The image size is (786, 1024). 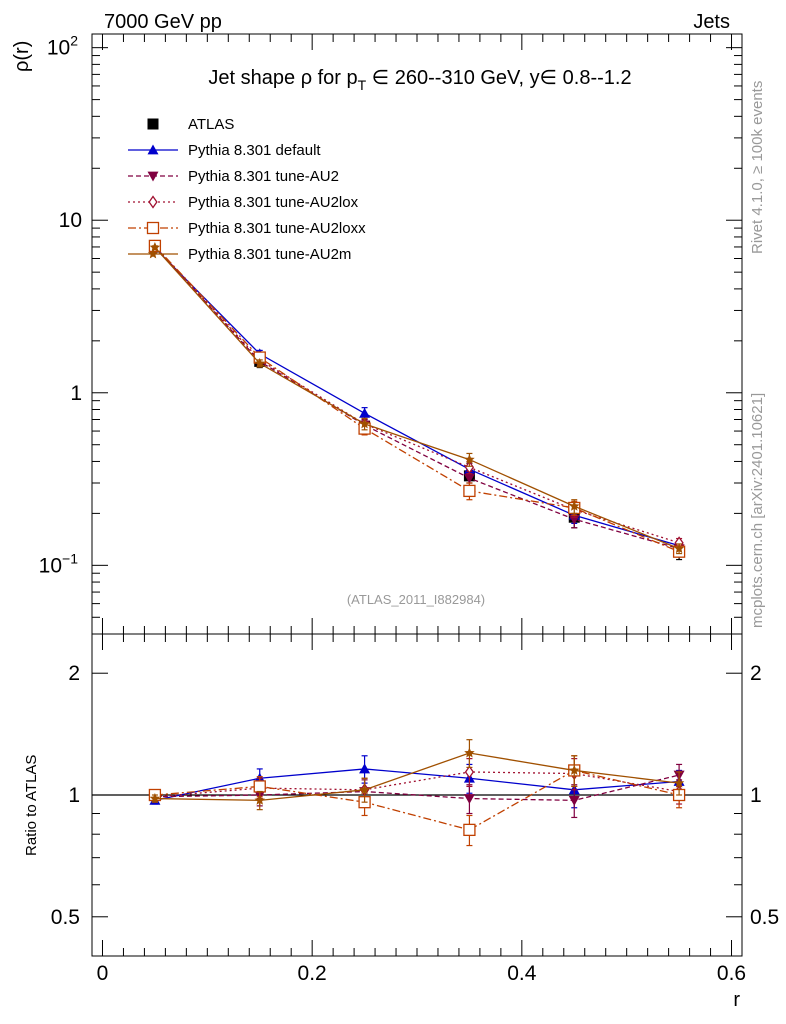 I want to click on legend-label-au2m: Pythia 8.301 tune-AU2m, so click(x=269, y=254).